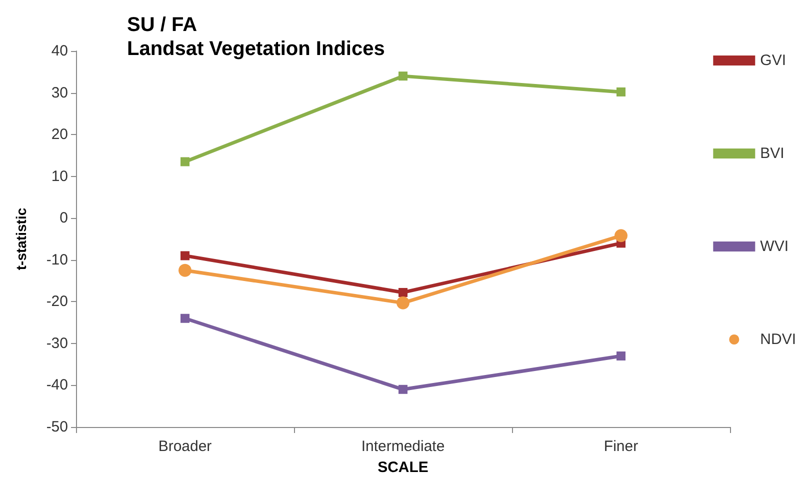 This screenshot has height=489, width=811. I want to click on x-tick-label: Finer, so click(621, 446).